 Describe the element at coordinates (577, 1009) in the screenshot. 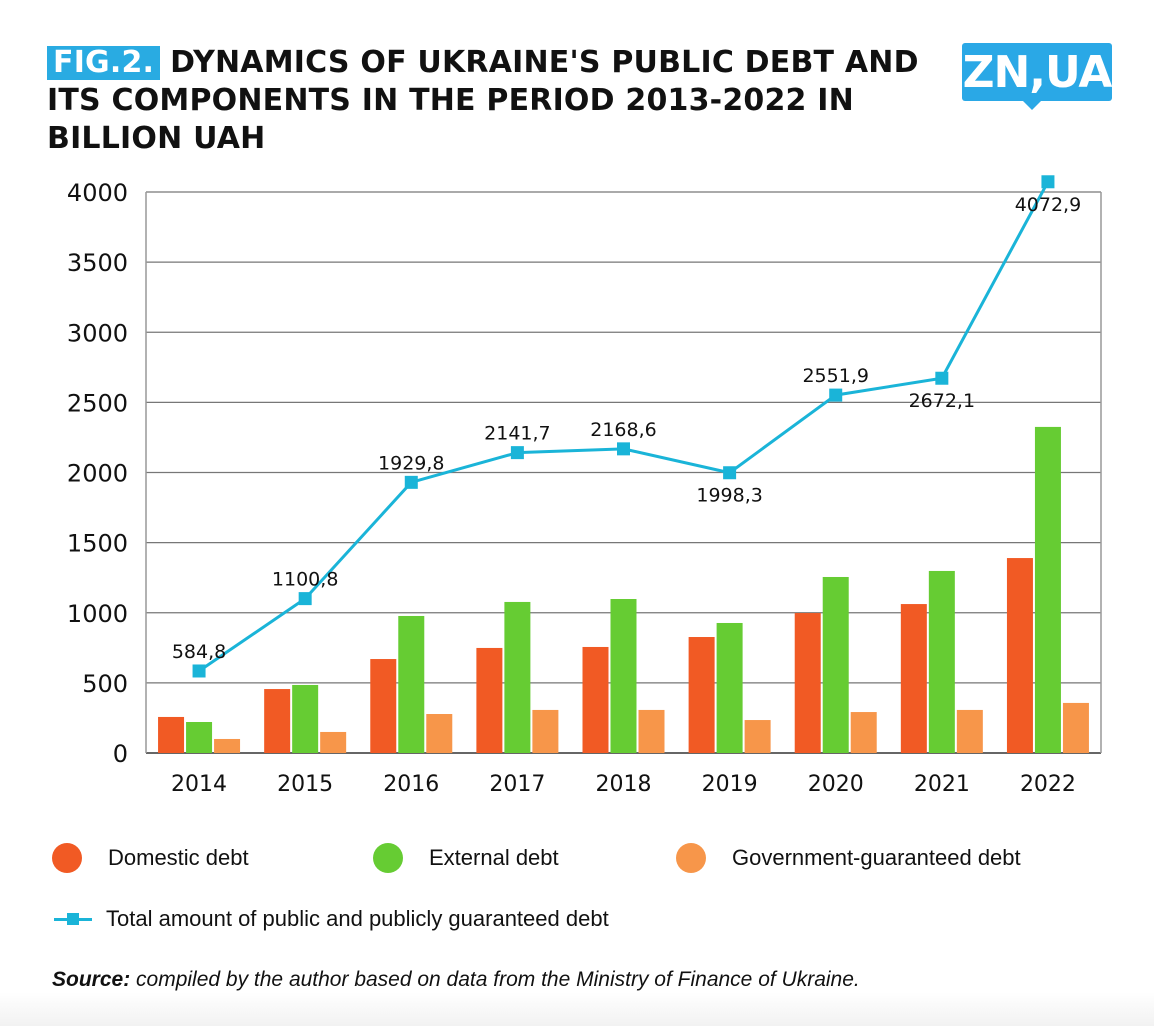

I see `bottom-fade` at that location.